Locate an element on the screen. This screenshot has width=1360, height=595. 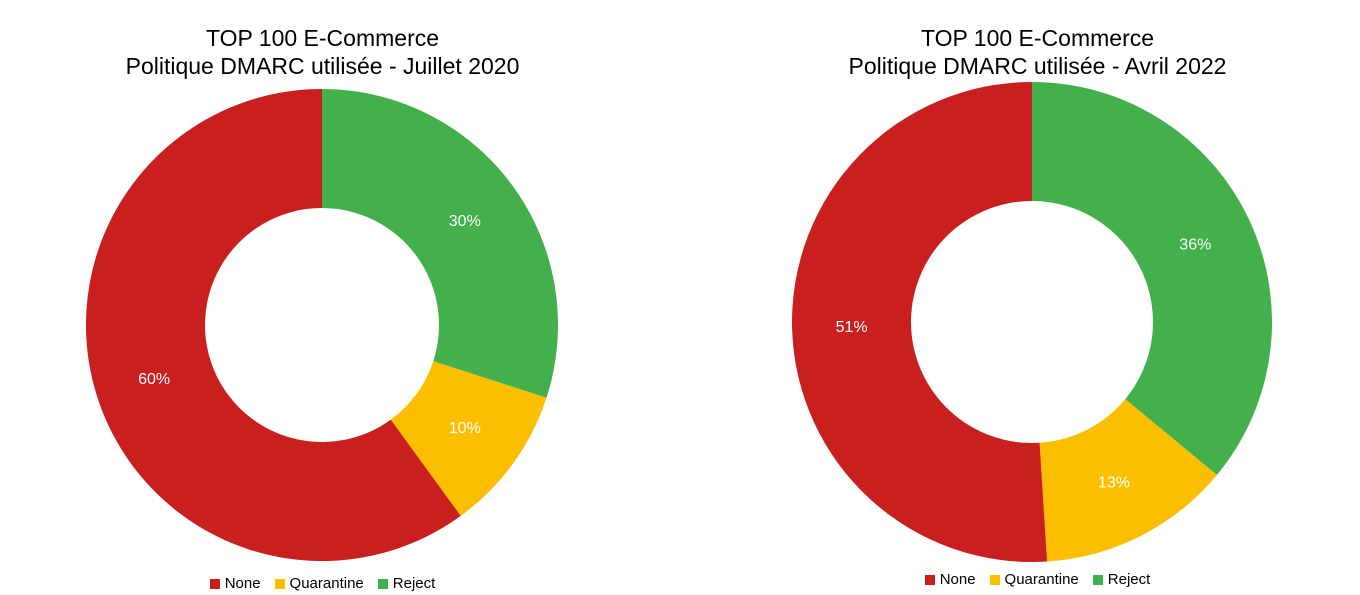
chart-title-line-2: Politique DMARC utilisée - Juillet 2020 is located at coordinates (322, 66).